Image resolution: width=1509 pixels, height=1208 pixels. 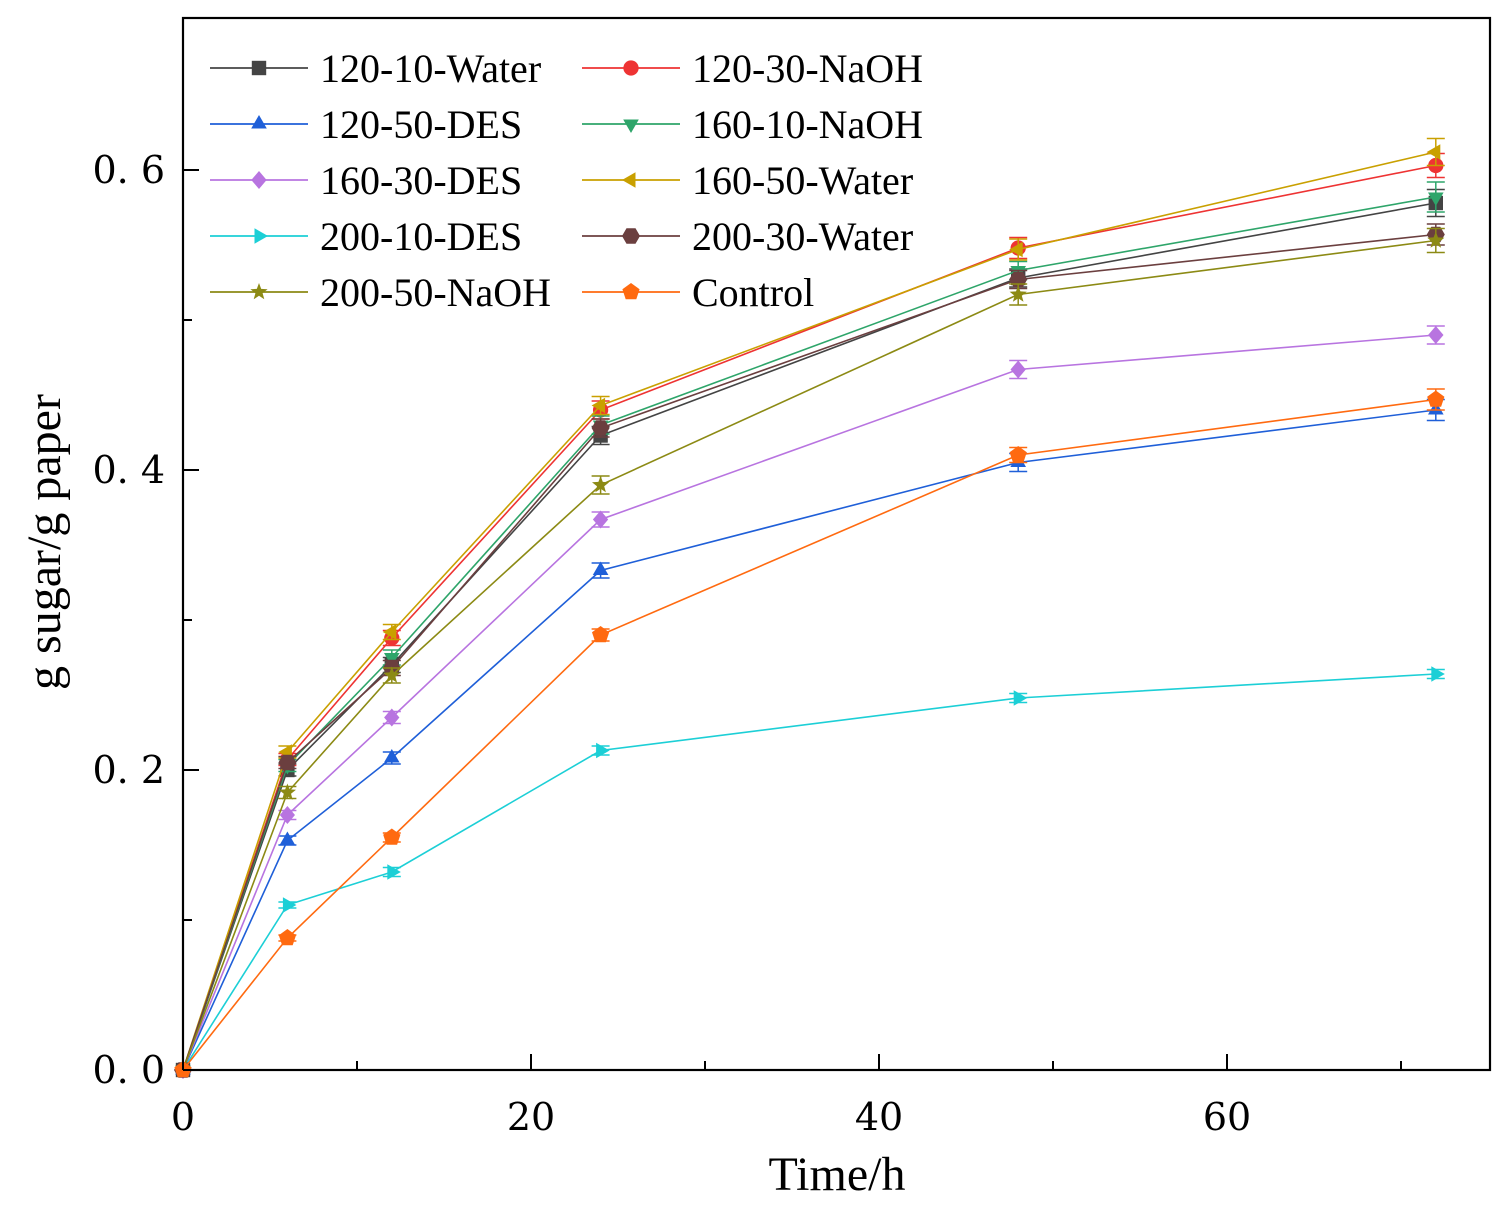 I want to click on legend-item-120-50-des: 120-50-DES, so click(x=366, y=124).